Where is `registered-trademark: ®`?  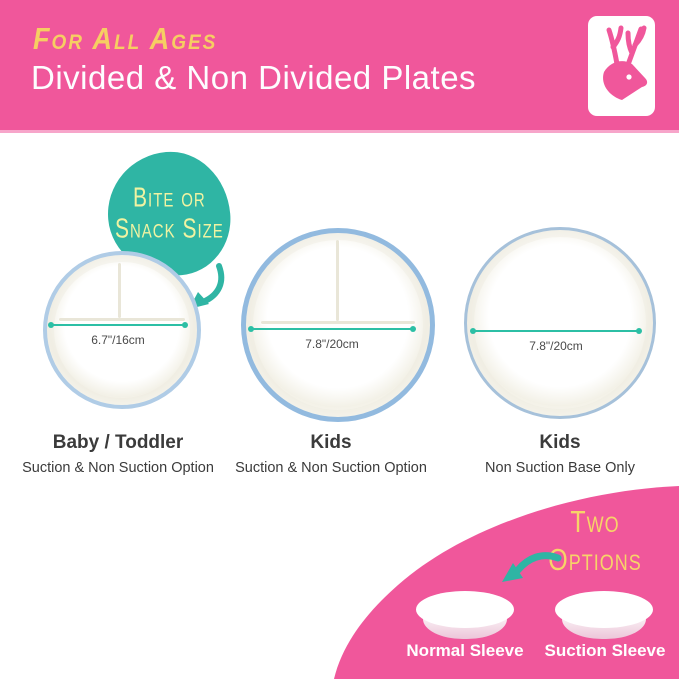
registered-trademark: ® is located at coordinates (649, 107).